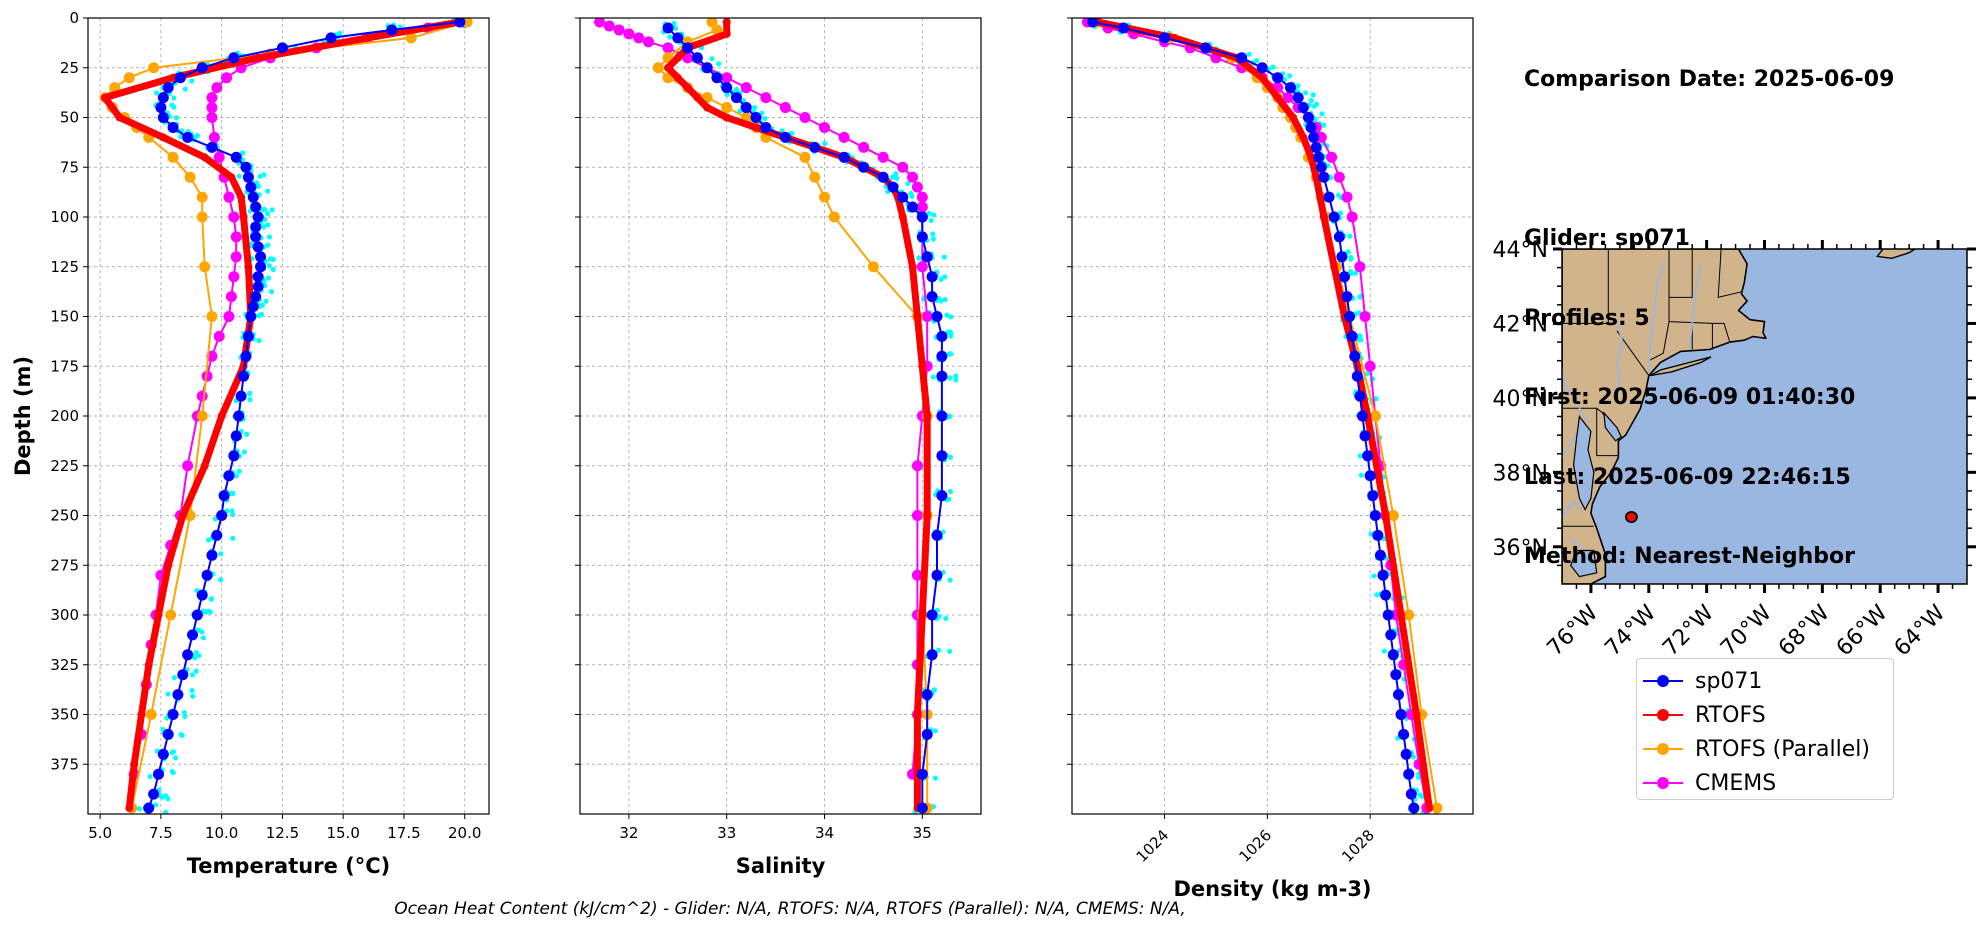 The width and height of the screenshot is (1980, 934). What do you see at coordinates (1681, 273) in the screenshot?
I see `state-border` at bounding box center [1681, 273].